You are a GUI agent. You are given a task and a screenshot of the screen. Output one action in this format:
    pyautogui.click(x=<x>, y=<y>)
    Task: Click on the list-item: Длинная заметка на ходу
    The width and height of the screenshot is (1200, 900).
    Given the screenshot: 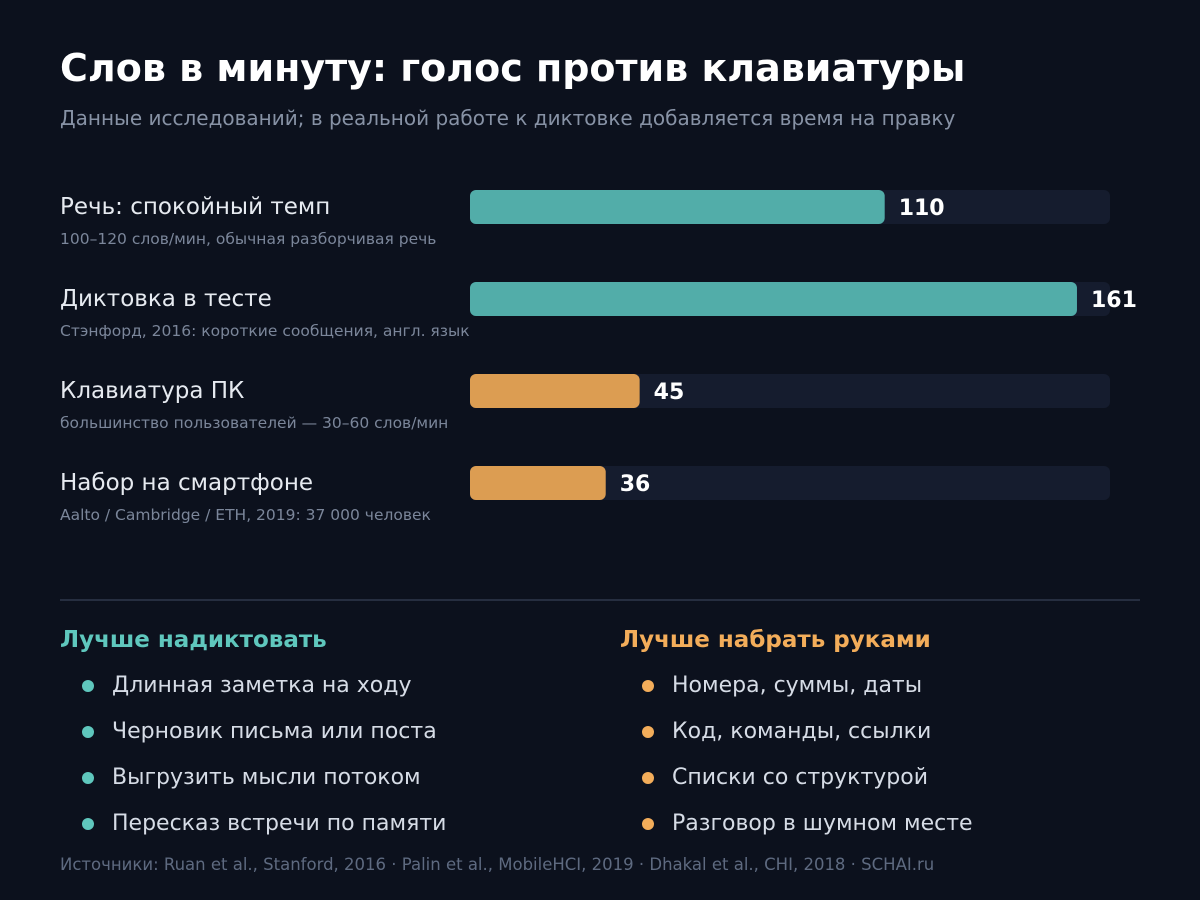 What is the action you would take?
    pyautogui.click(x=320, y=693)
    